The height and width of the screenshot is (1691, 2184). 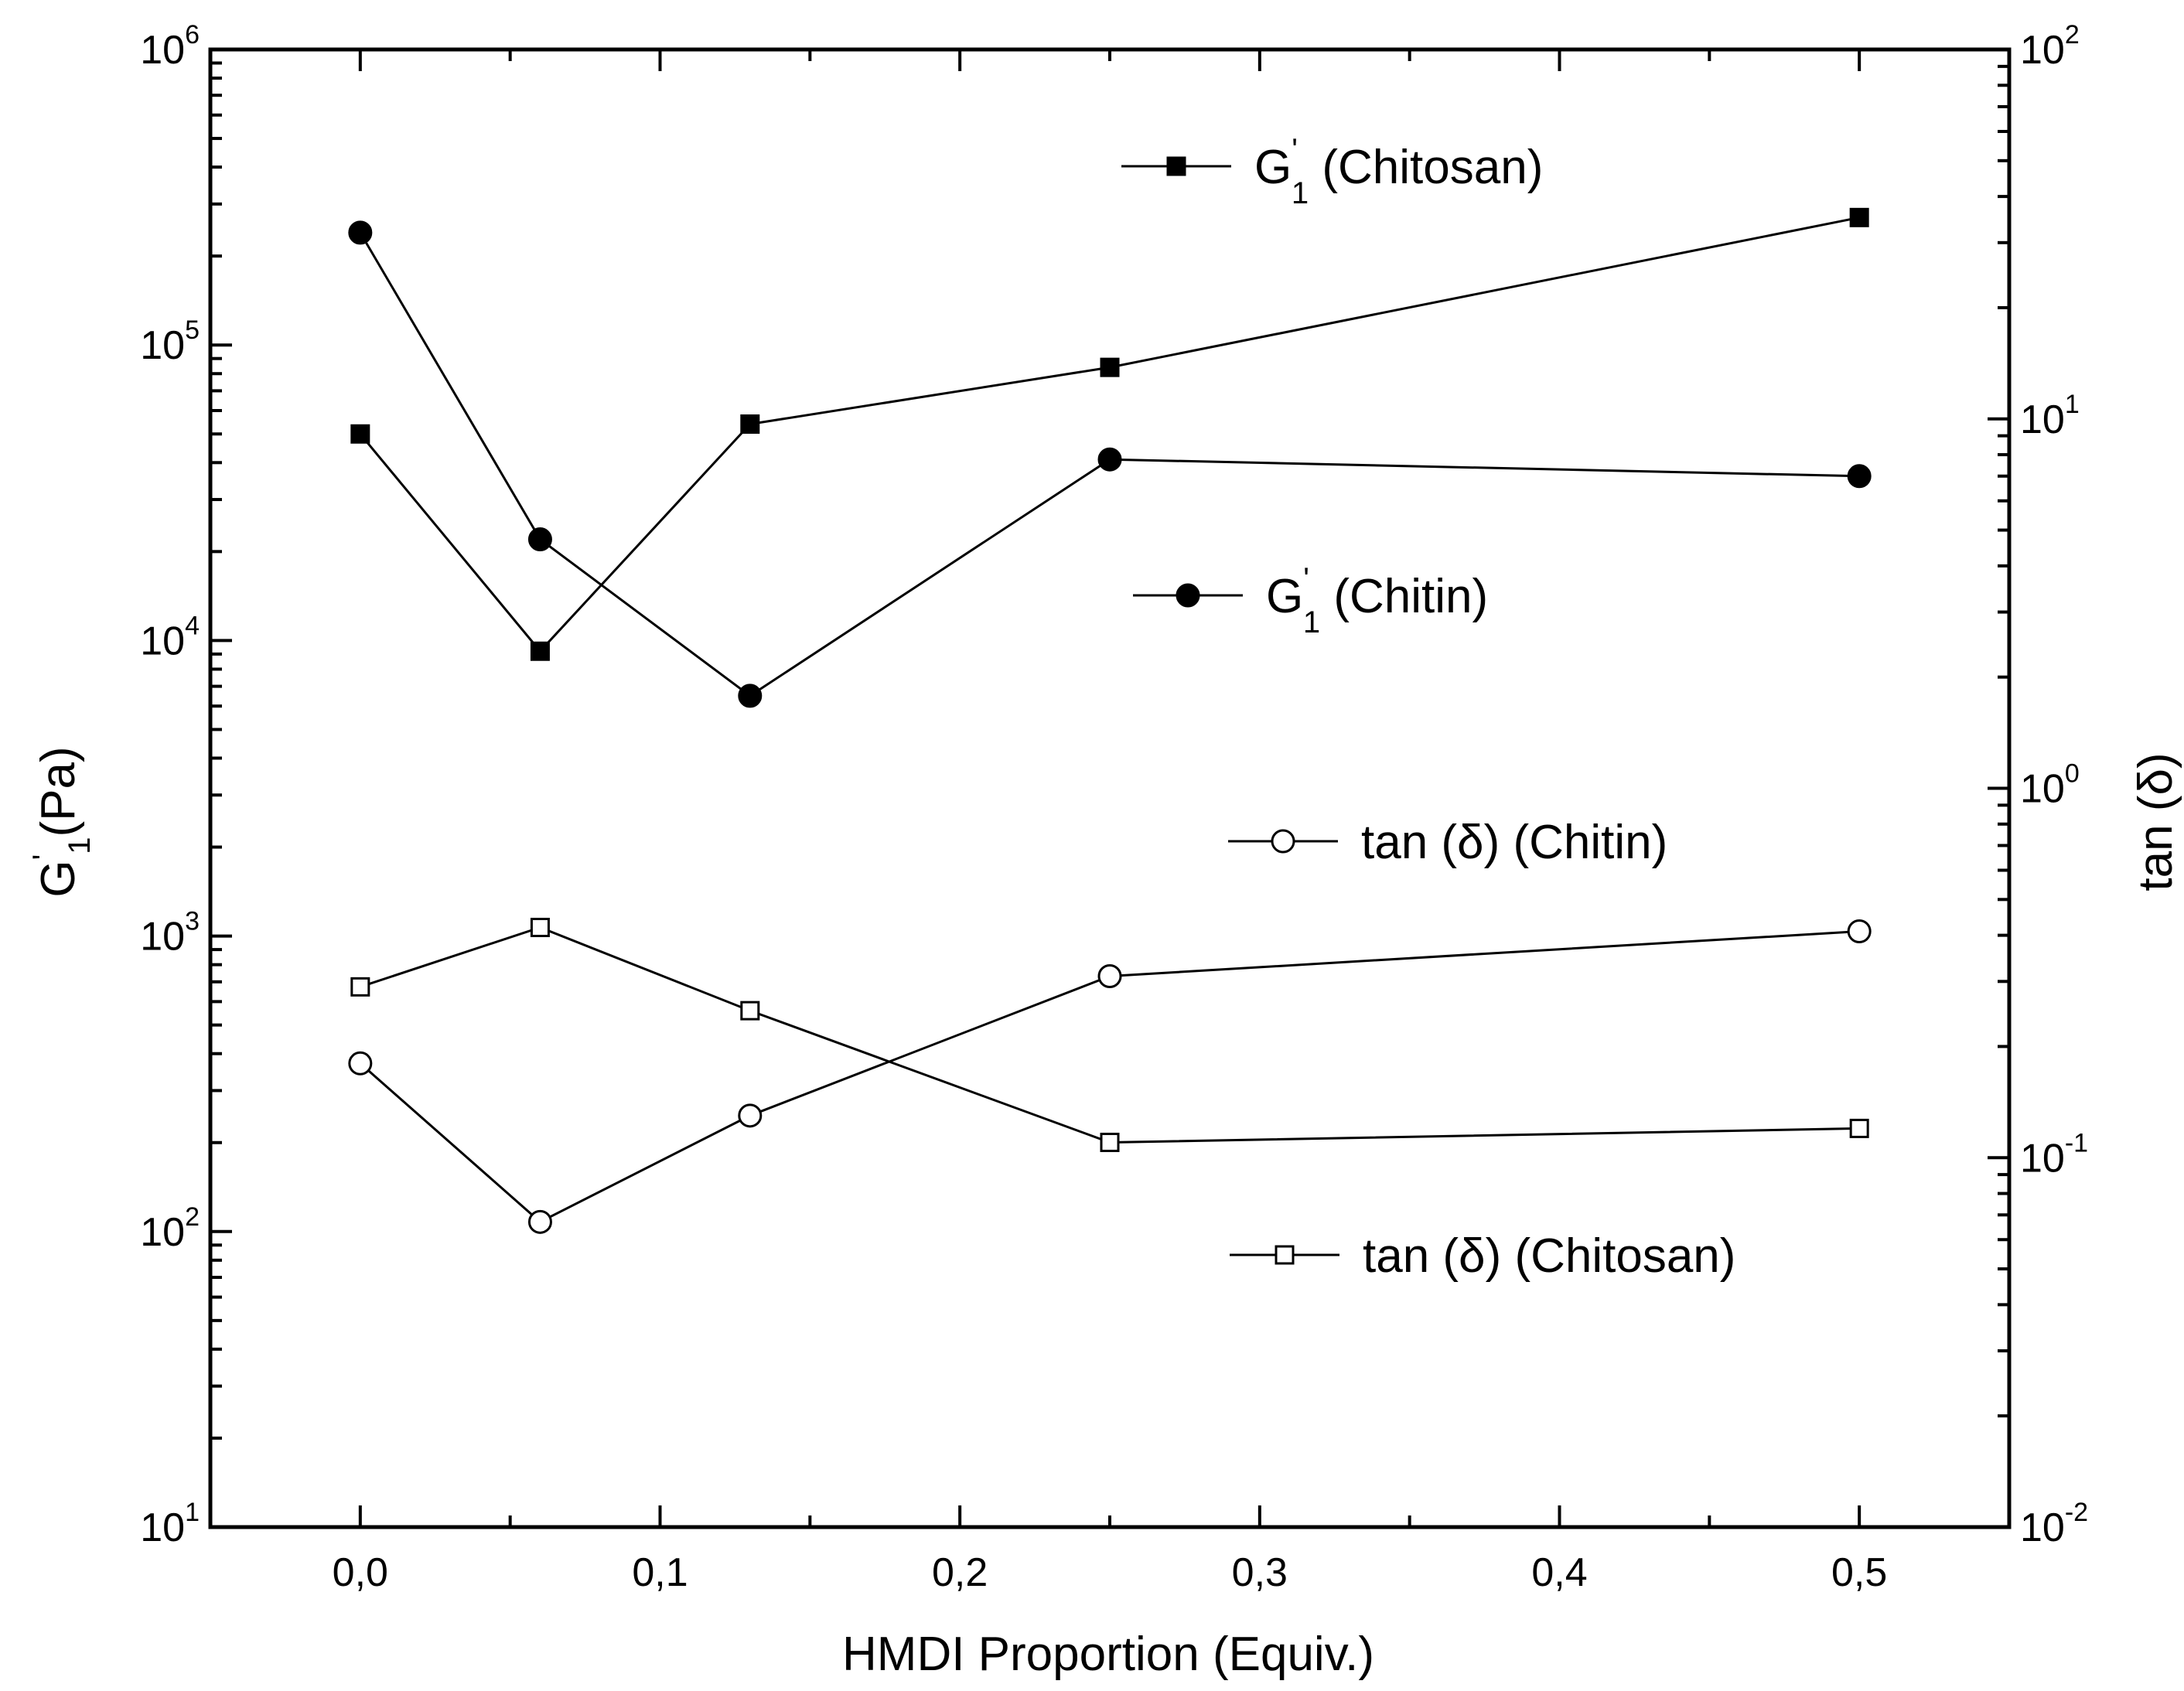 What do you see at coordinates (193, 1512) in the screenshot?
I see `left-tick-exponent: 1` at bounding box center [193, 1512].